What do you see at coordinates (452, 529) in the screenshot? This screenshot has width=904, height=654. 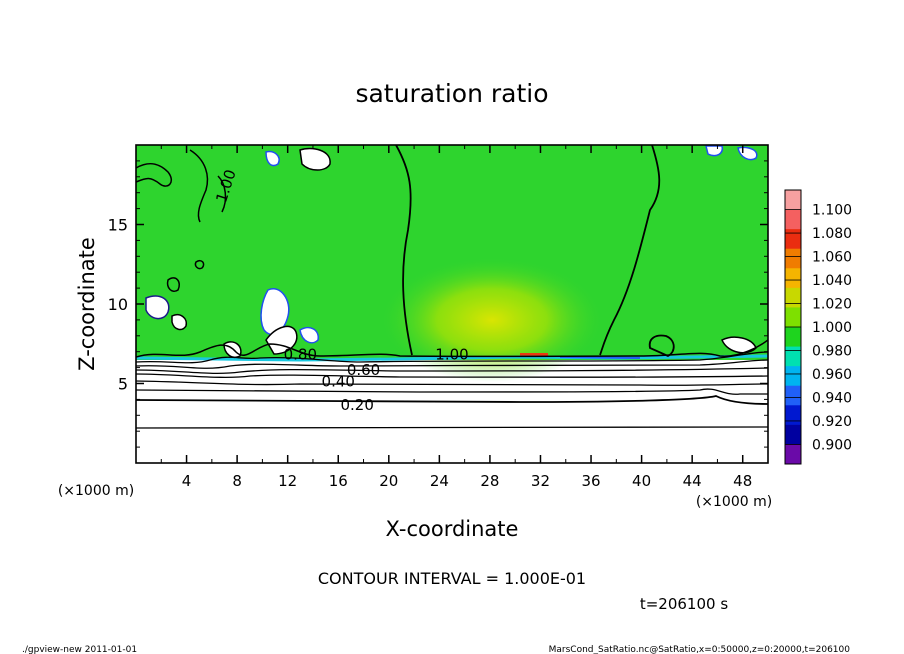 I see `x-axis-label: X-coordinate` at bounding box center [452, 529].